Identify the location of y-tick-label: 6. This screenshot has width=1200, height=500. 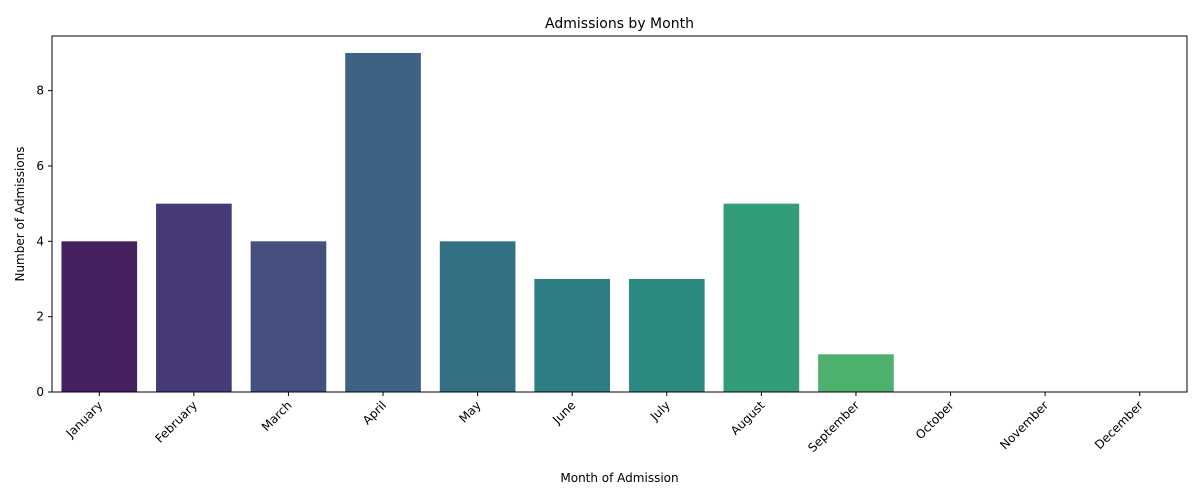
(40, 166).